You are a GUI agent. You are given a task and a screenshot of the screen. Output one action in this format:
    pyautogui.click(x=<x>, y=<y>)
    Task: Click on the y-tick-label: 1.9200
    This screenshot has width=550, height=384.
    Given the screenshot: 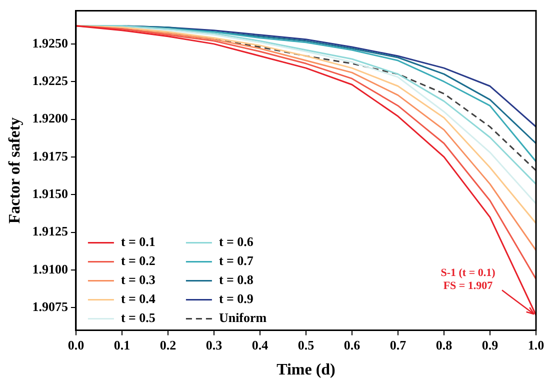 What is the action you would take?
    pyautogui.click(x=50, y=118)
    